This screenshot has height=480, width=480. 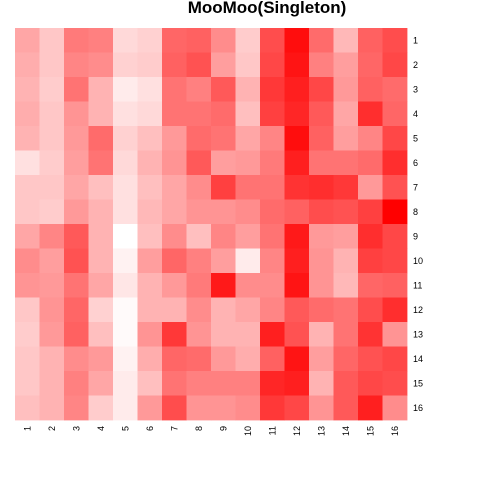 What do you see at coordinates (248, 431) in the screenshot?
I see `column-tick-label: 10` at bounding box center [248, 431].